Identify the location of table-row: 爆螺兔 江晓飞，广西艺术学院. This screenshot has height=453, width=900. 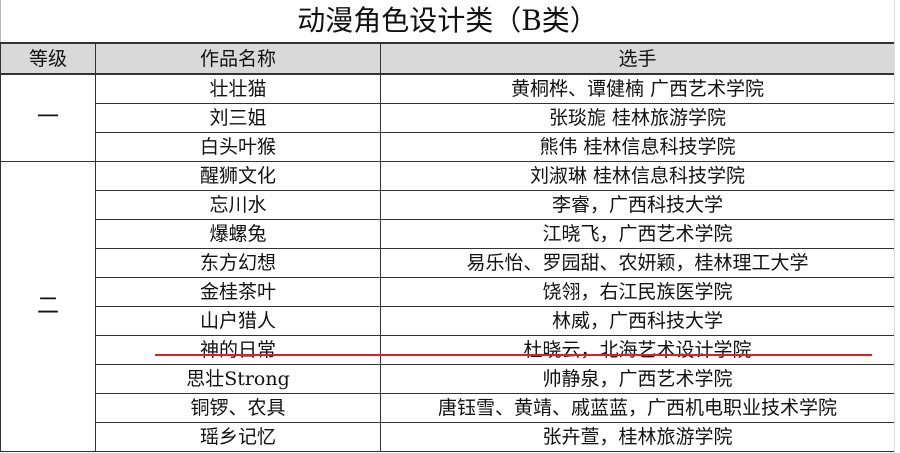
(448, 234).